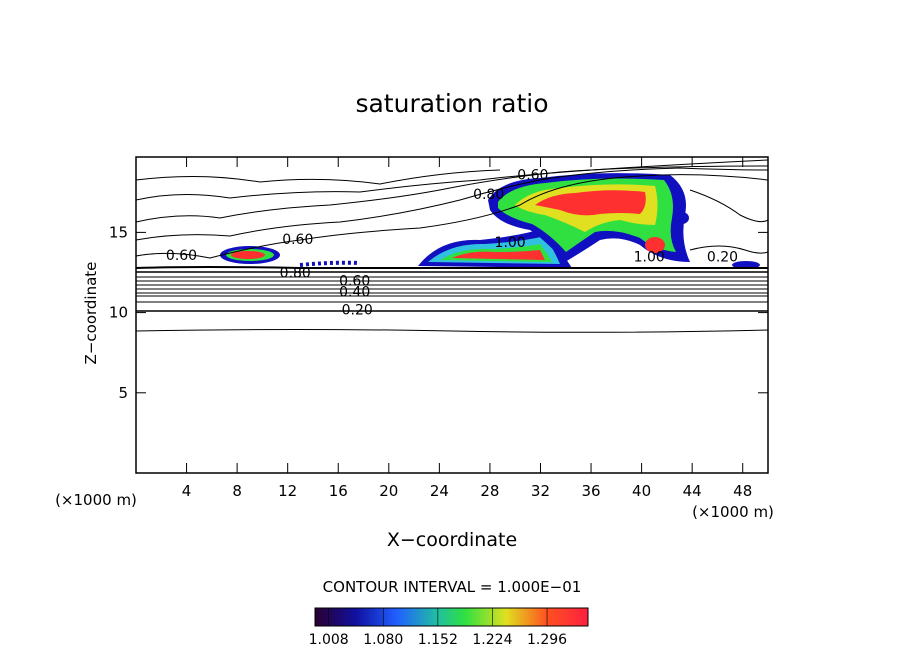  Describe the element at coordinates (641, 491) in the screenshot. I see `x-tick-label: 40` at that location.